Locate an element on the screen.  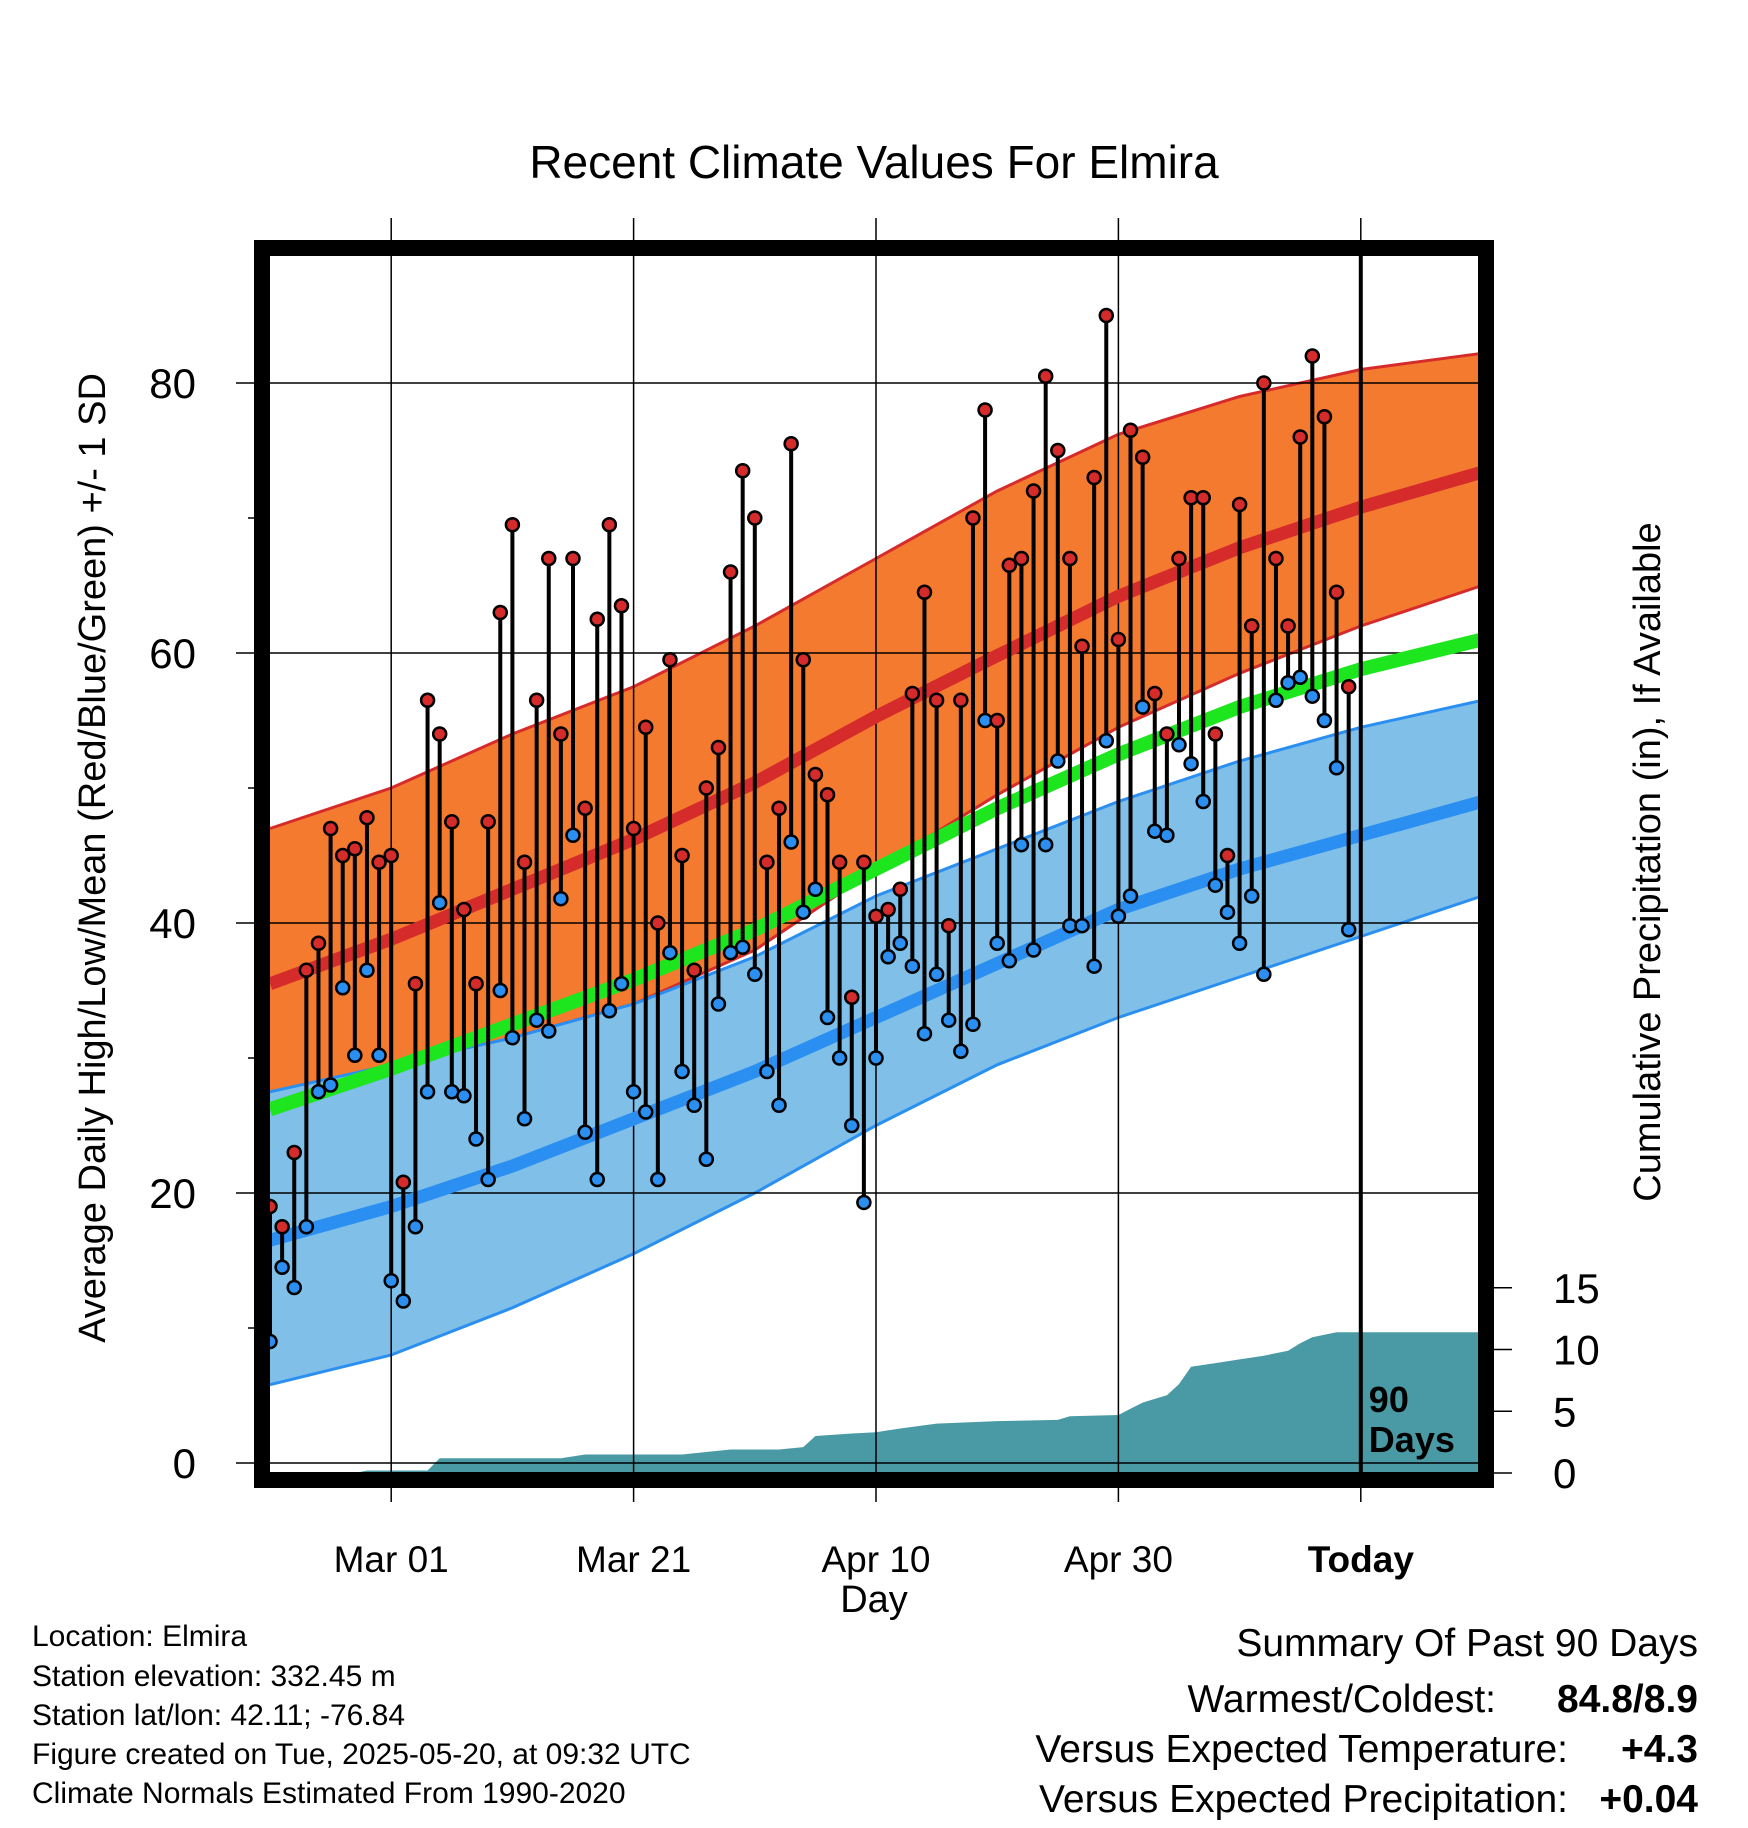
summary-warm-cold-label: Warmest/Coldest: is located at coordinates (1342, 1699).